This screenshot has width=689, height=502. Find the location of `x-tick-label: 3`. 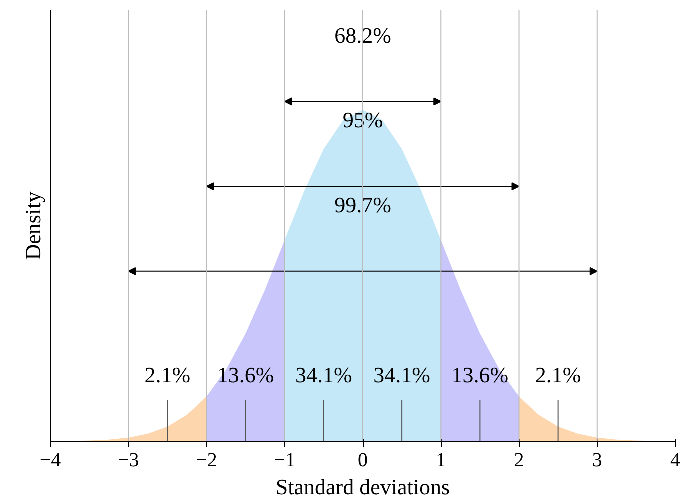

x-tick-label: 3 is located at coordinates (597, 461).